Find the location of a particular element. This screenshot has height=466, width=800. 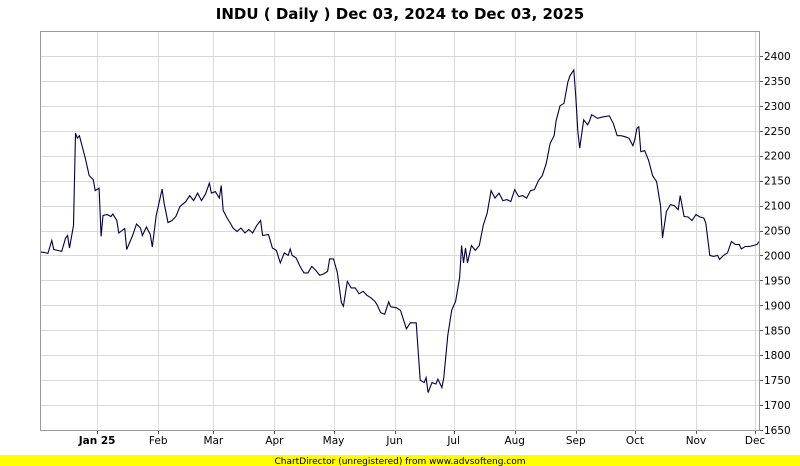

footer-bar is located at coordinates (400, 460).